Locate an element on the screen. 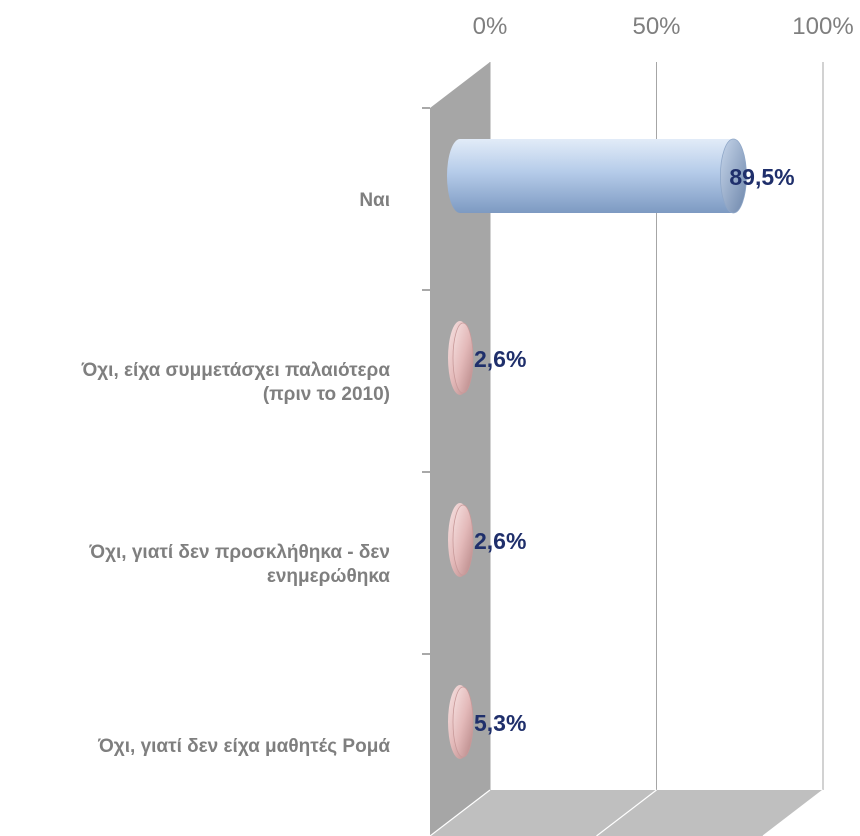  category-label: Ναι is located at coordinates (374, 200).